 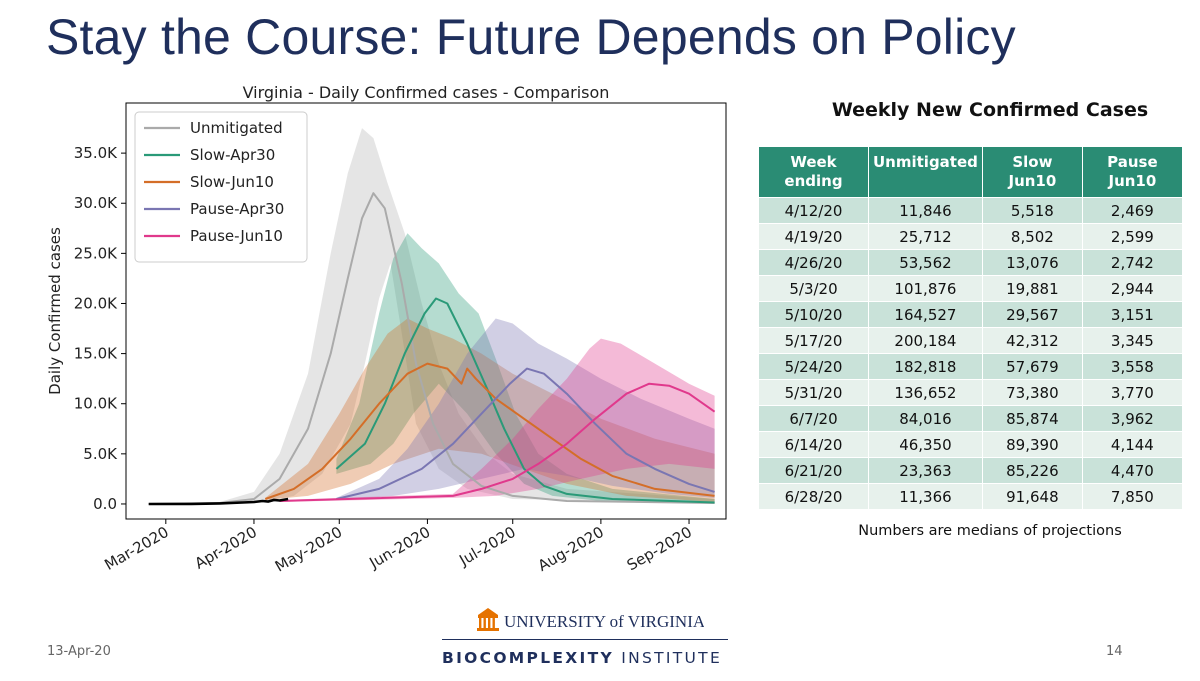 I want to click on institute-bold: BIOCOMPLEXITY, so click(x=528, y=658).